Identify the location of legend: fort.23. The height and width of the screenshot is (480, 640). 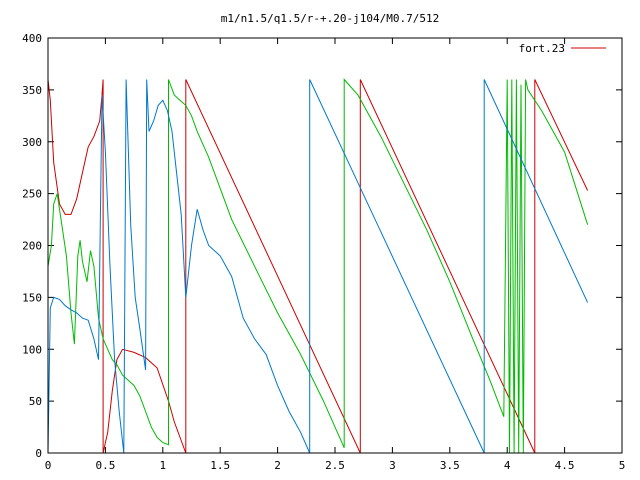
(562, 48).